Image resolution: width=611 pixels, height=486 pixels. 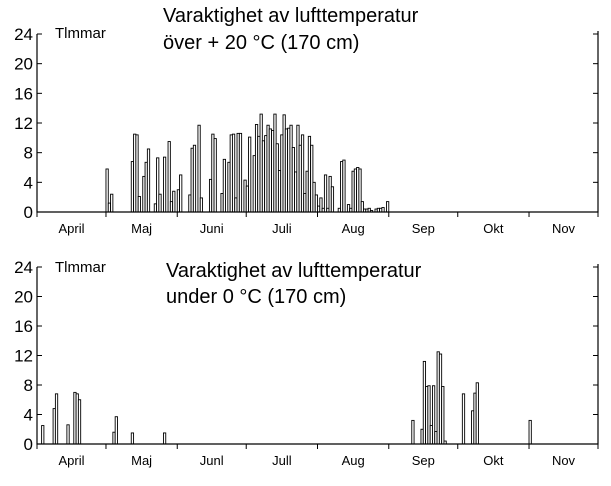 What do you see at coordinates (212, 460) in the screenshot?
I see `x-tick-label: Junl` at bounding box center [212, 460].